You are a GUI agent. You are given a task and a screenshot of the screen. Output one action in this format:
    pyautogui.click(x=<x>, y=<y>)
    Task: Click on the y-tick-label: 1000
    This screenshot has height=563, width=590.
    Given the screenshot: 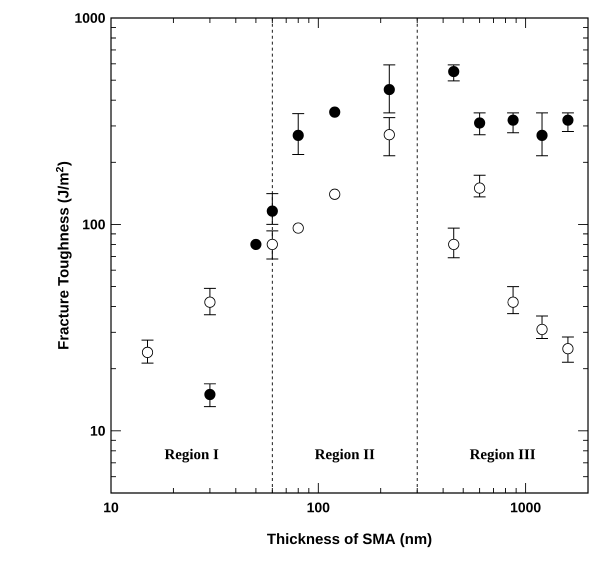 What is the action you would take?
    pyautogui.click(x=90, y=18)
    